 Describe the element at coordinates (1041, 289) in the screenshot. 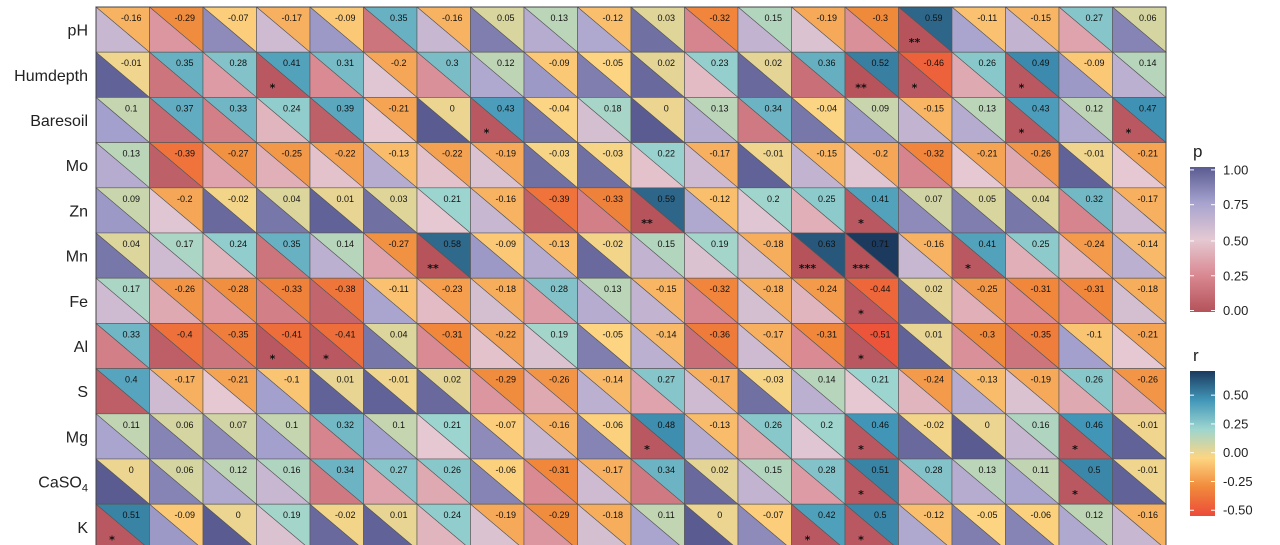

I see `r-value-label: -0.31` at that location.